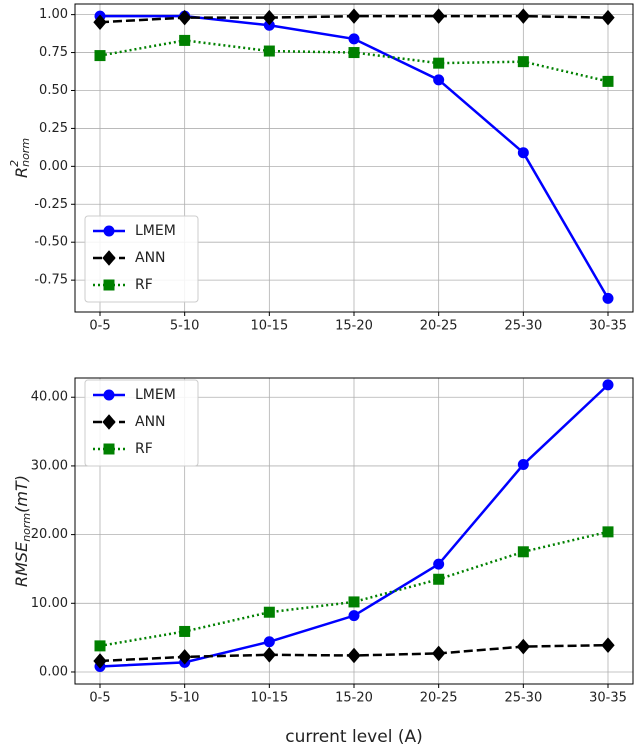  What do you see at coordinates (49, 534) in the screenshot?
I see `y-tick-label: 20.00` at bounding box center [49, 534].